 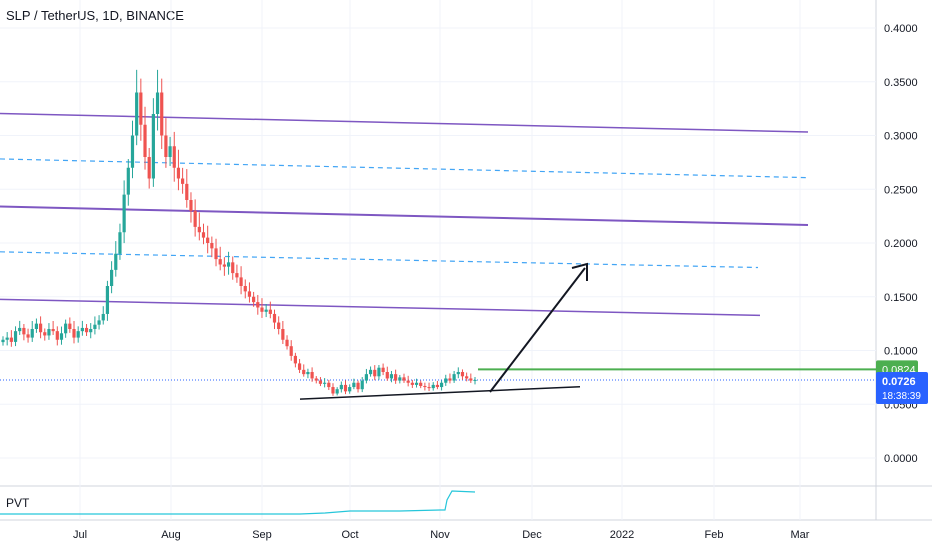 I want to click on time-tick-label: Aug, so click(x=171, y=535).